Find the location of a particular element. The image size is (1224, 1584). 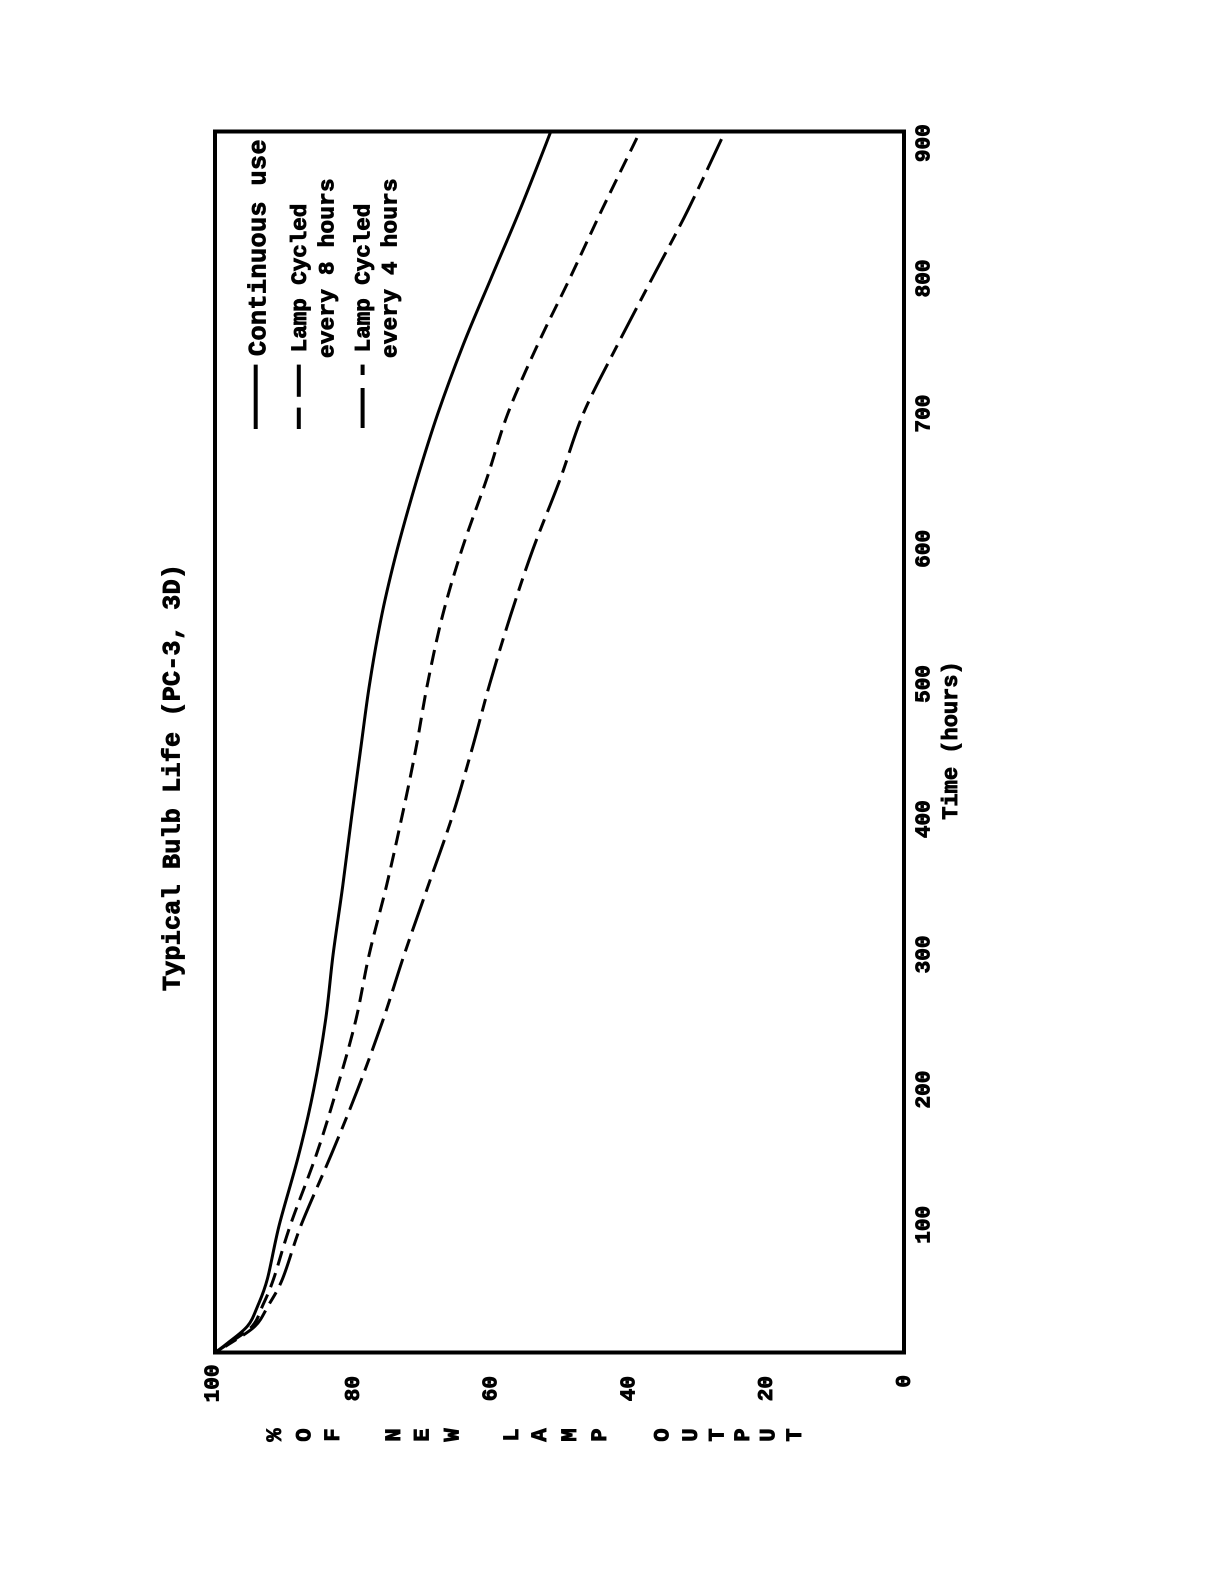

svg-text: N is located at coordinates (394, 1434).